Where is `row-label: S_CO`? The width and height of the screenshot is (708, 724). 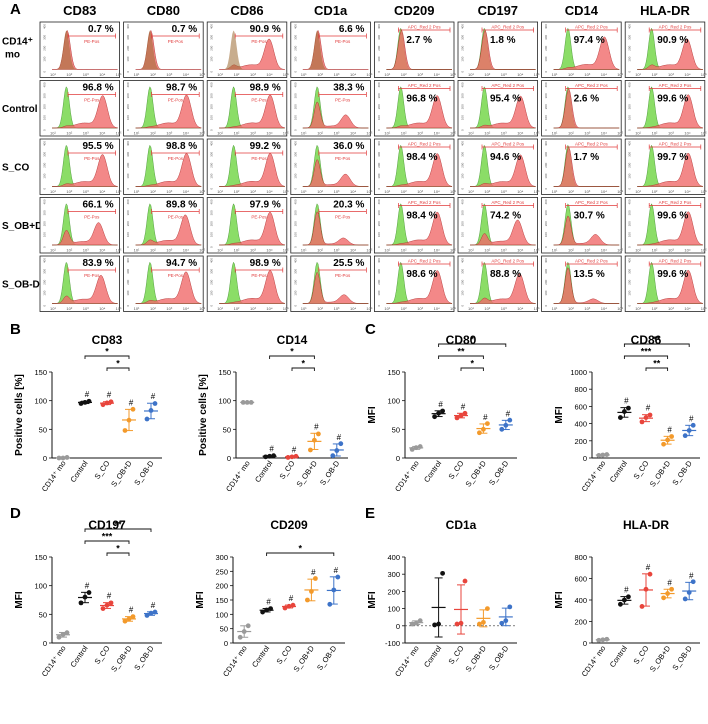
row-label: S_CO is located at coordinates (15, 167).